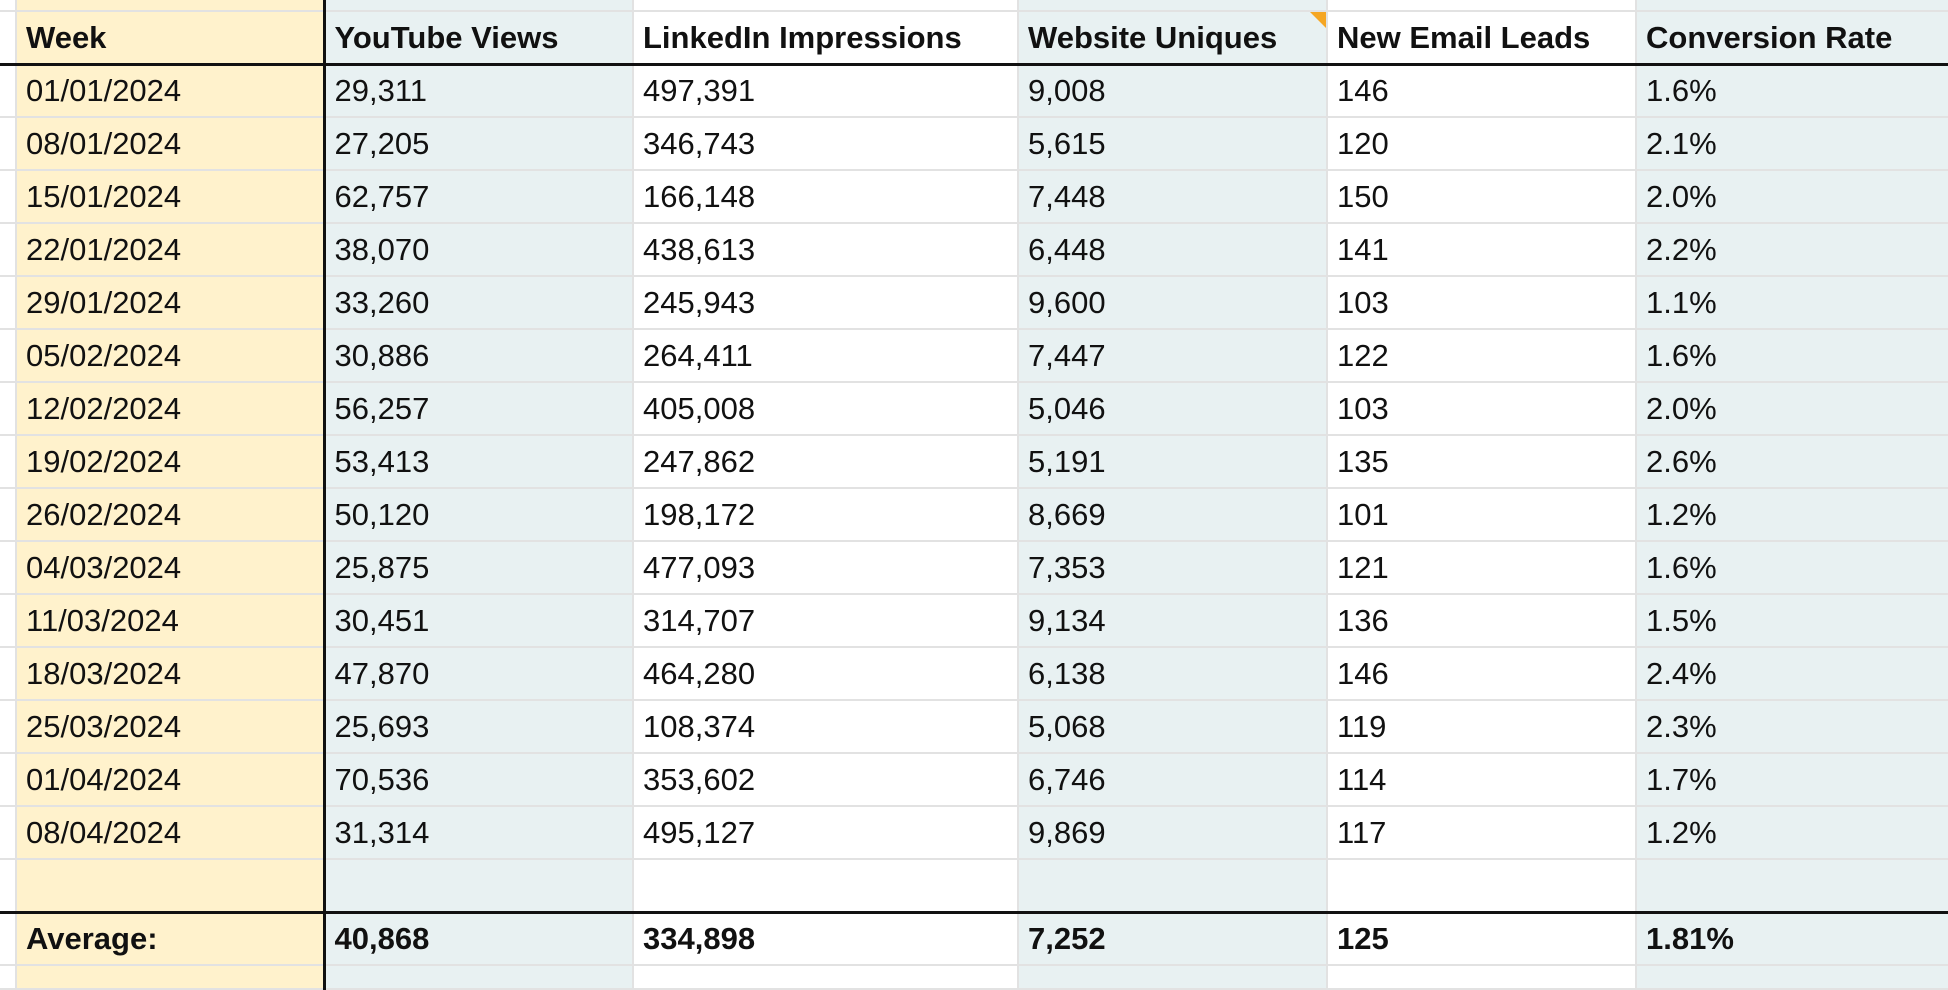  What do you see at coordinates (826, 727) in the screenshot?
I see `linkedin-impressions-cell: 108,374` at bounding box center [826, 727].